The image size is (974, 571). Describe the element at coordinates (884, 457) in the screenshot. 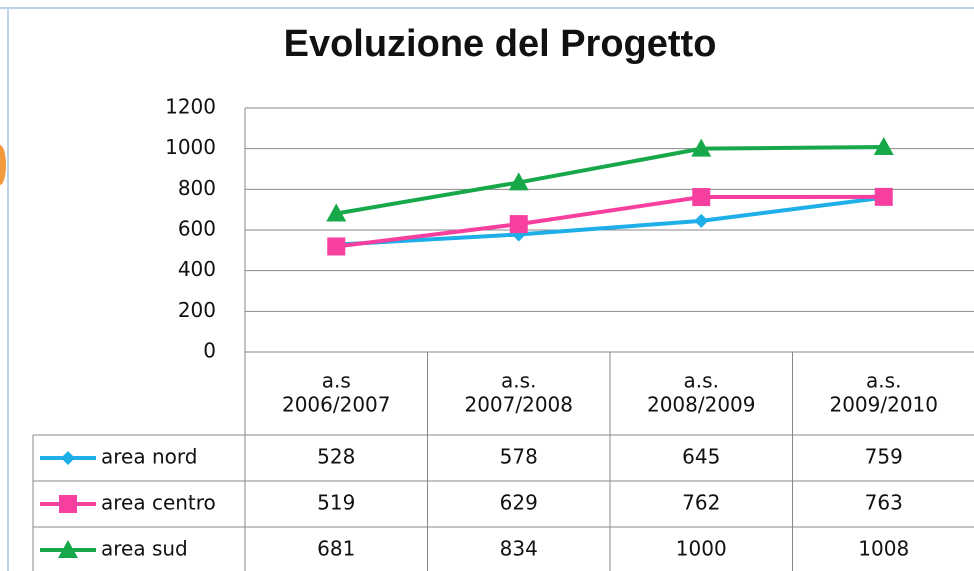

I see `table-value: 759` at that location.